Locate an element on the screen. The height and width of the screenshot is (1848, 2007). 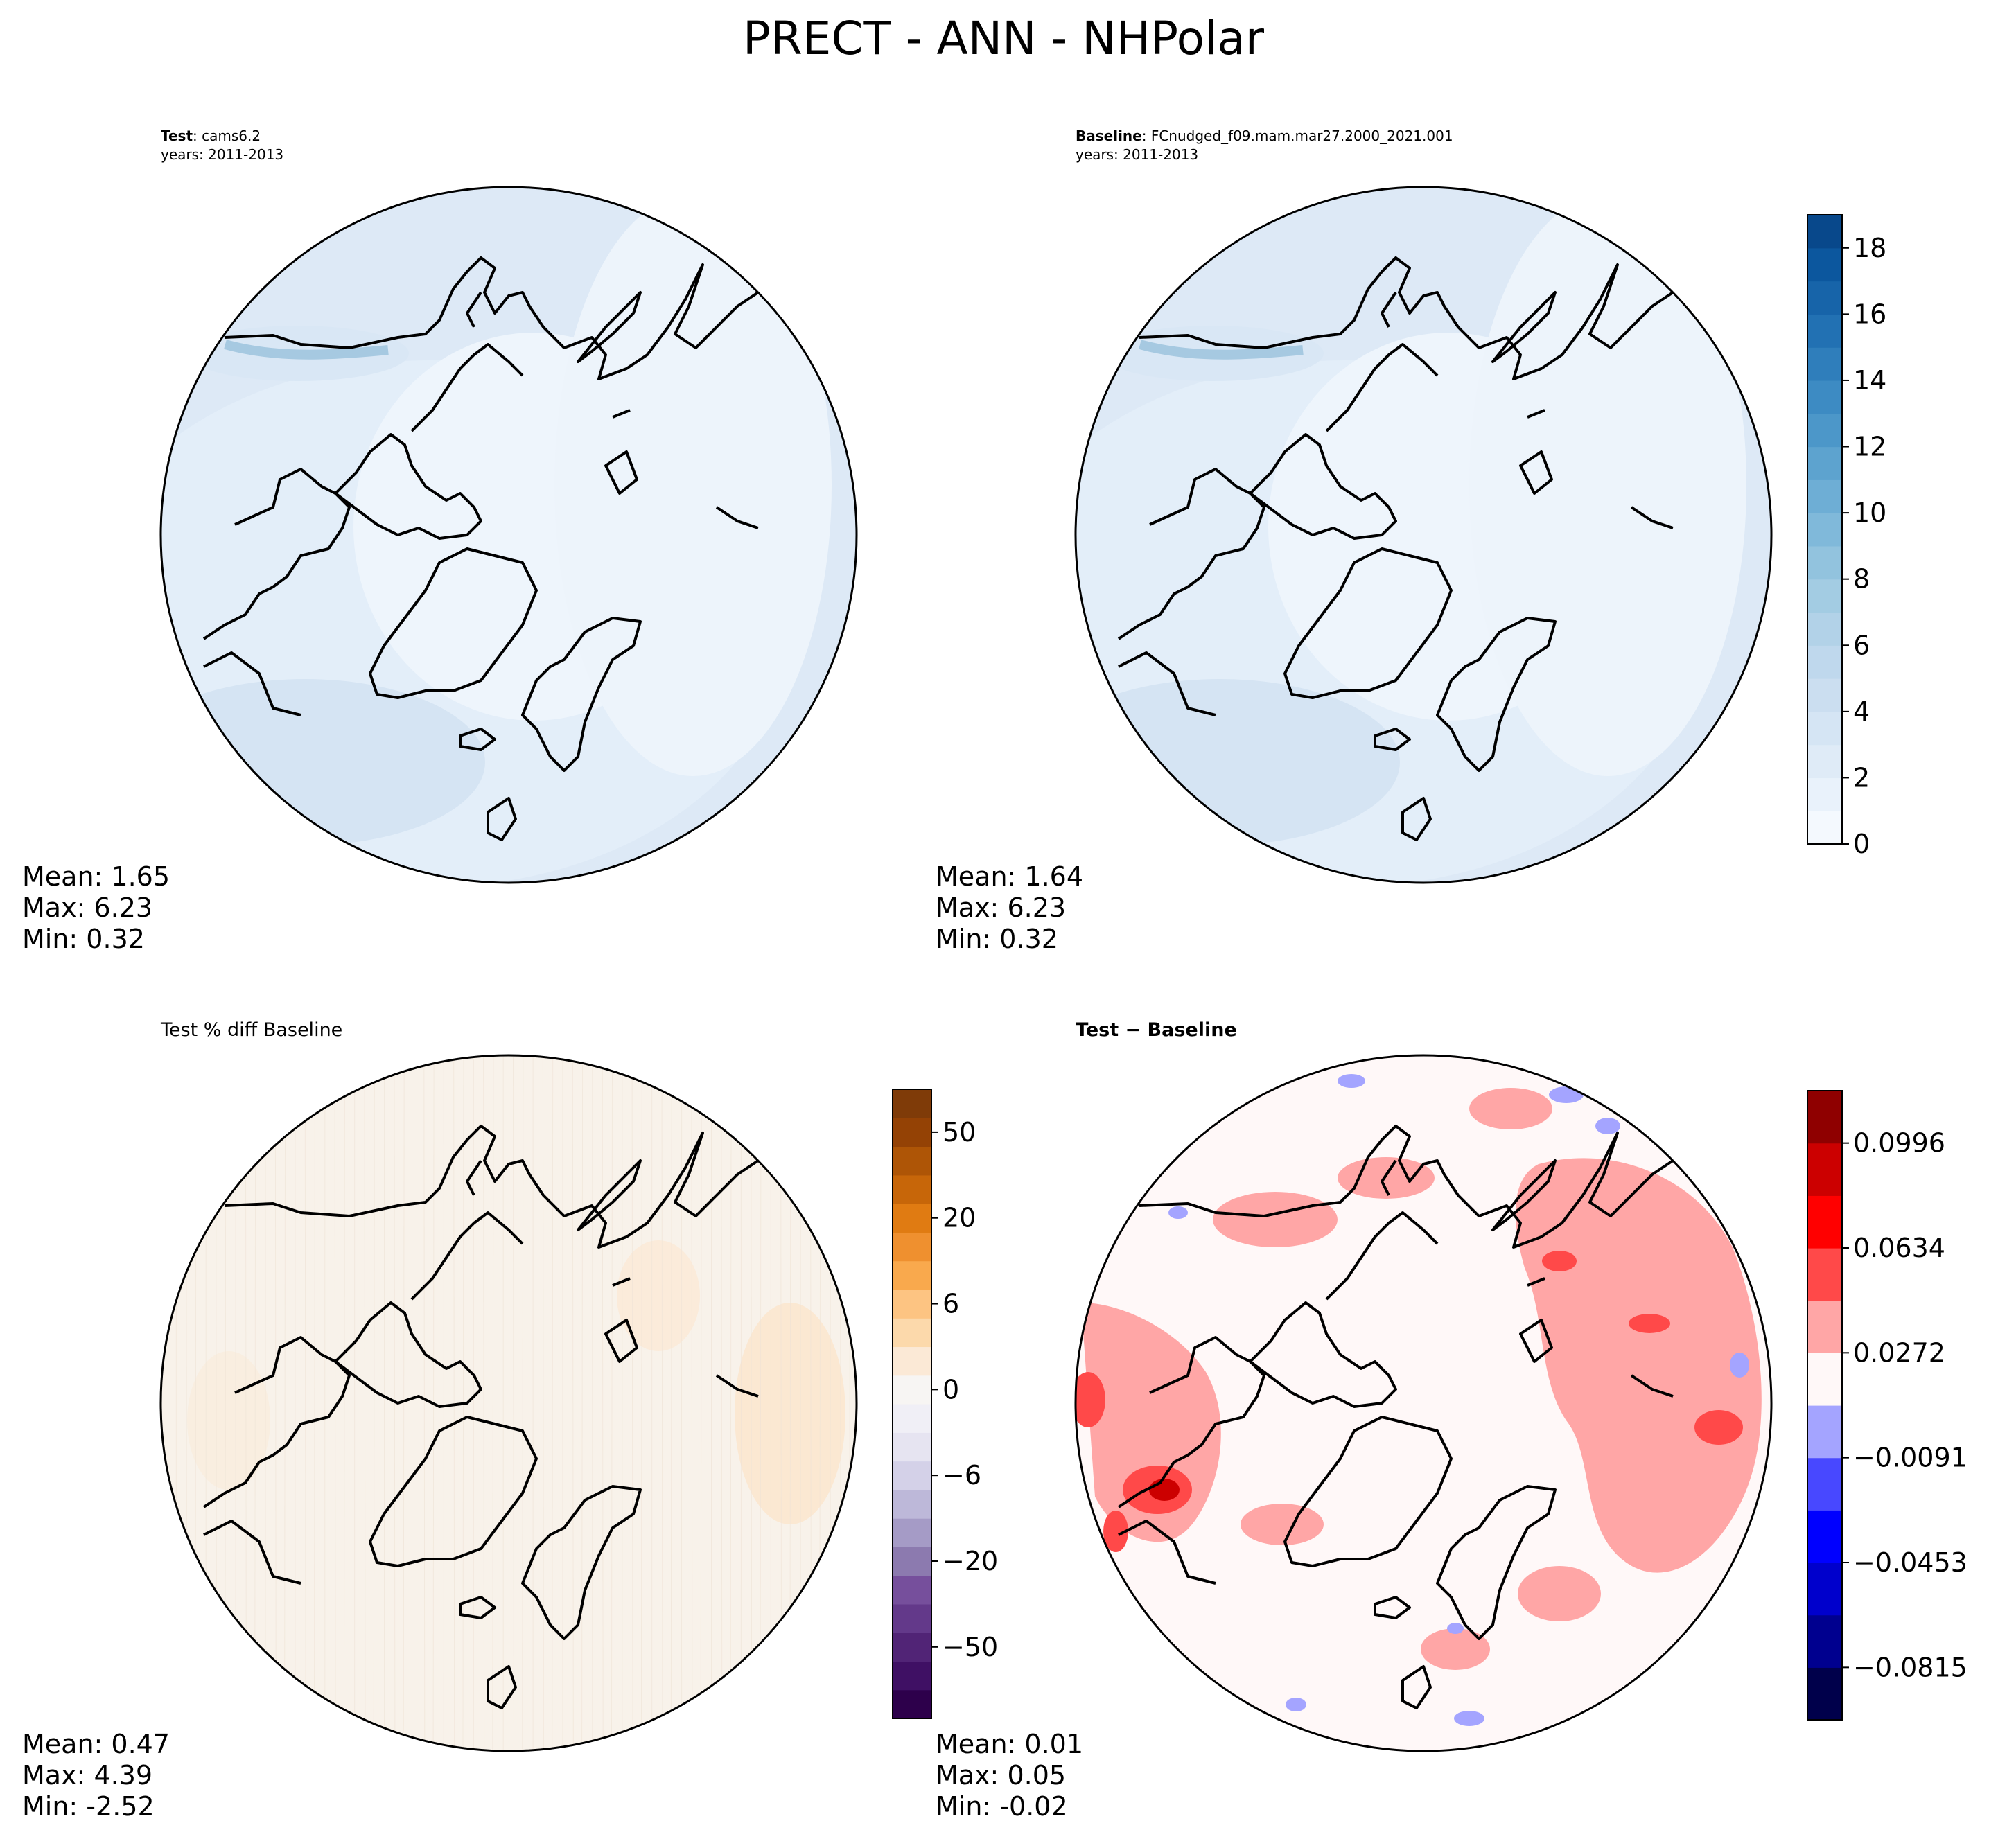
map-test is located at coordinates (509, 535).